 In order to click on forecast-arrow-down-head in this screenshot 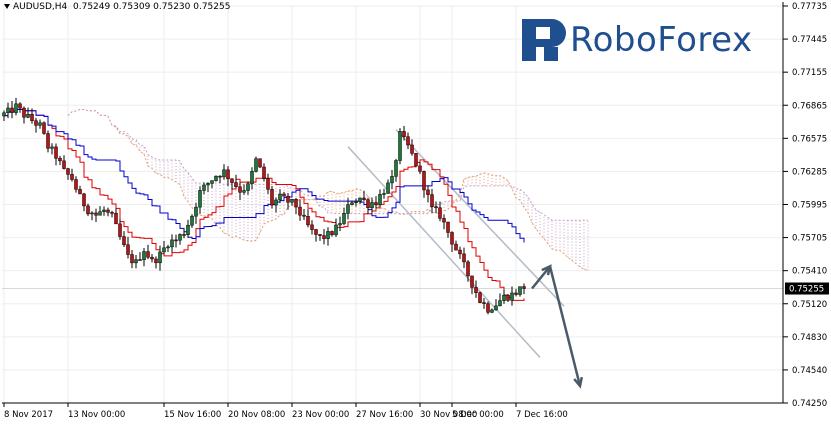, I will do `click(578, 382)`.